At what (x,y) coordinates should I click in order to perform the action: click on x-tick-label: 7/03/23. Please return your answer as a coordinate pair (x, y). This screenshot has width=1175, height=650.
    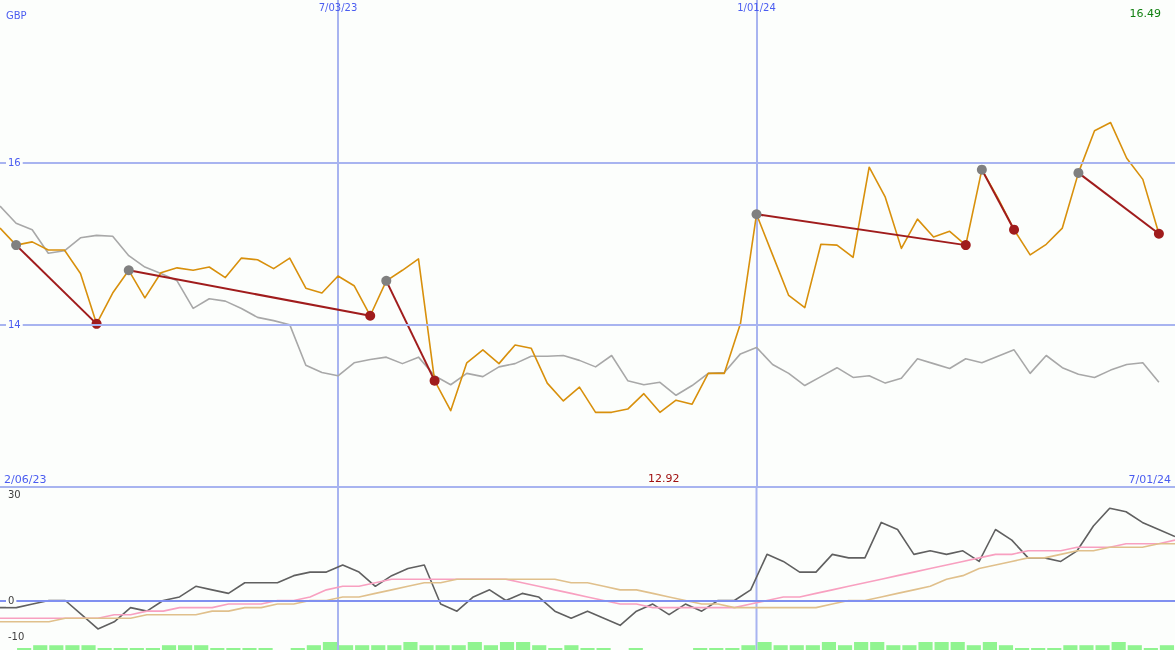
    Looking at the image, I should click on (338, 7).